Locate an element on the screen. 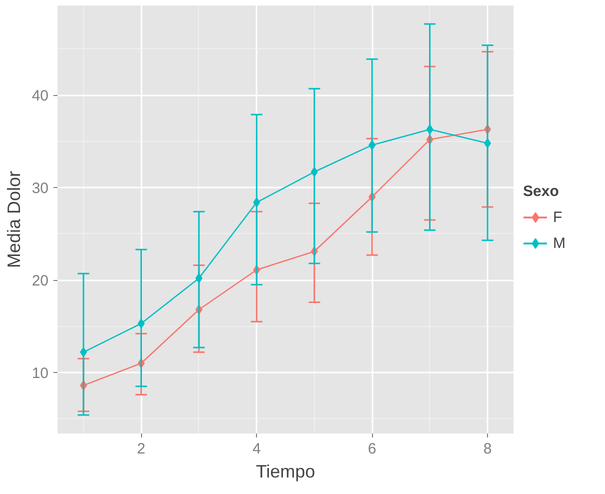 This screenshot has height=494, width=605. legend-label: M is located at coordinates (559, 243).